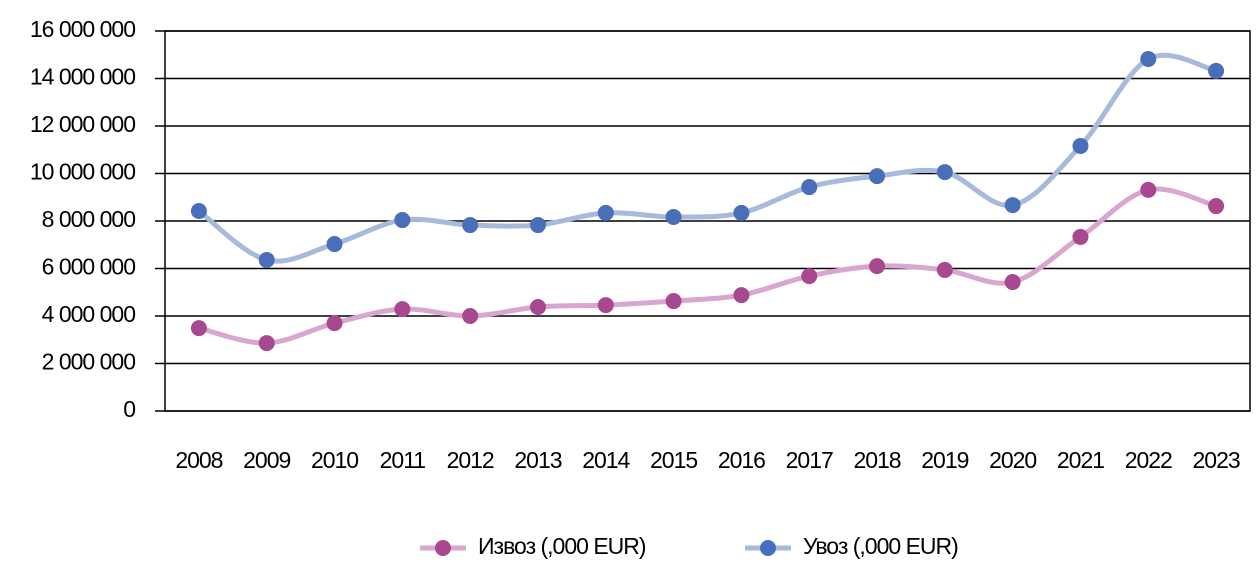 This screenshot has height=567, width=1257. I want to click on x-tick-label: 2019, so click(944, 460).